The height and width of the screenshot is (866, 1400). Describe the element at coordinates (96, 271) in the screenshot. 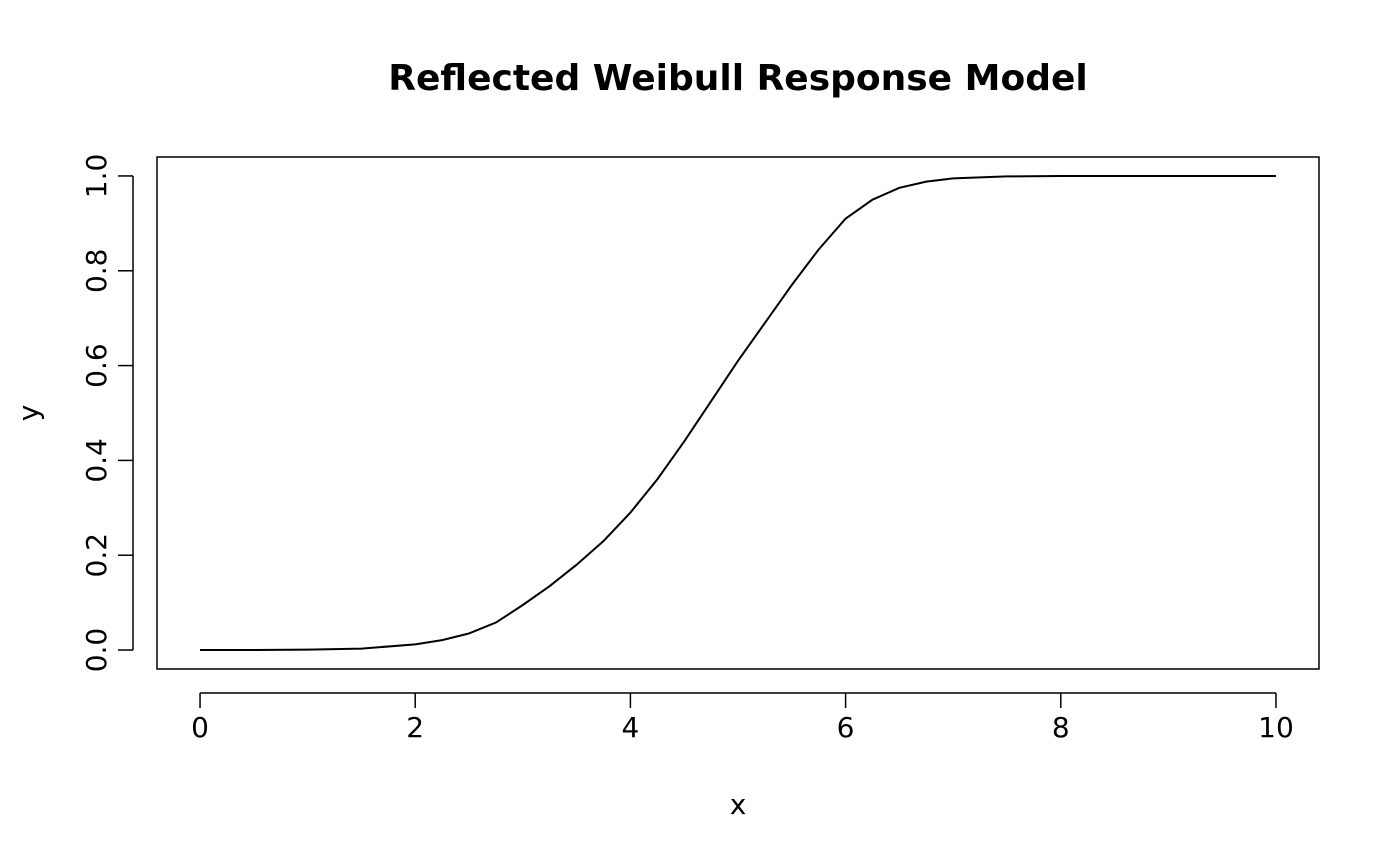

I see `y-tick-label: 0.8` at that location.